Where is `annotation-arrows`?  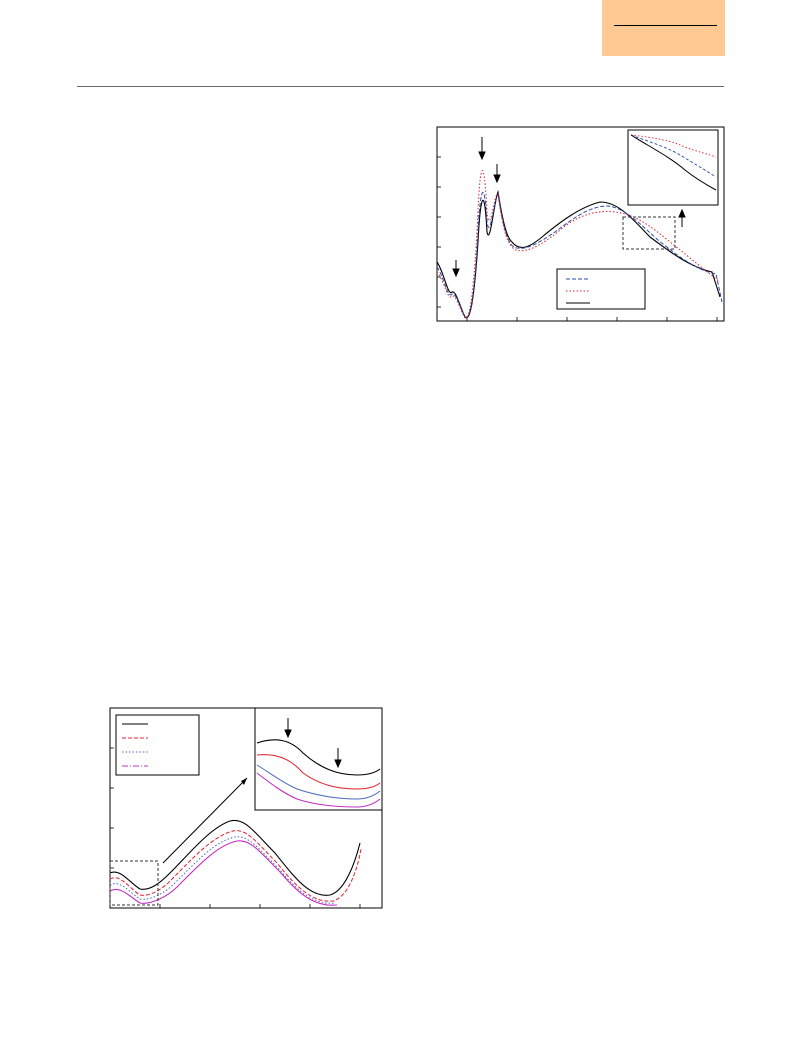 annotation-arrows is located at coordinates (569, 207).